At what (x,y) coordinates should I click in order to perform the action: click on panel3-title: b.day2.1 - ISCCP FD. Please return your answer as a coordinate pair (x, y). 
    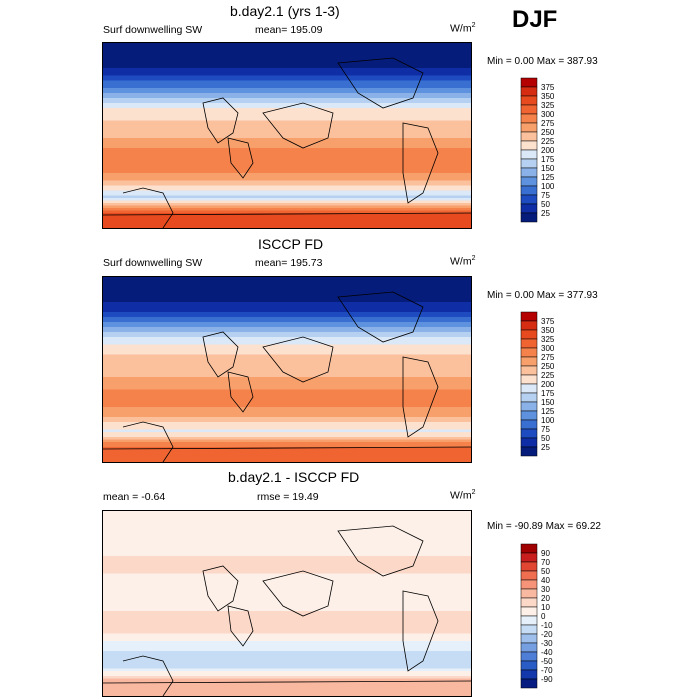
    Looking at the image, I should click on (294, 477).